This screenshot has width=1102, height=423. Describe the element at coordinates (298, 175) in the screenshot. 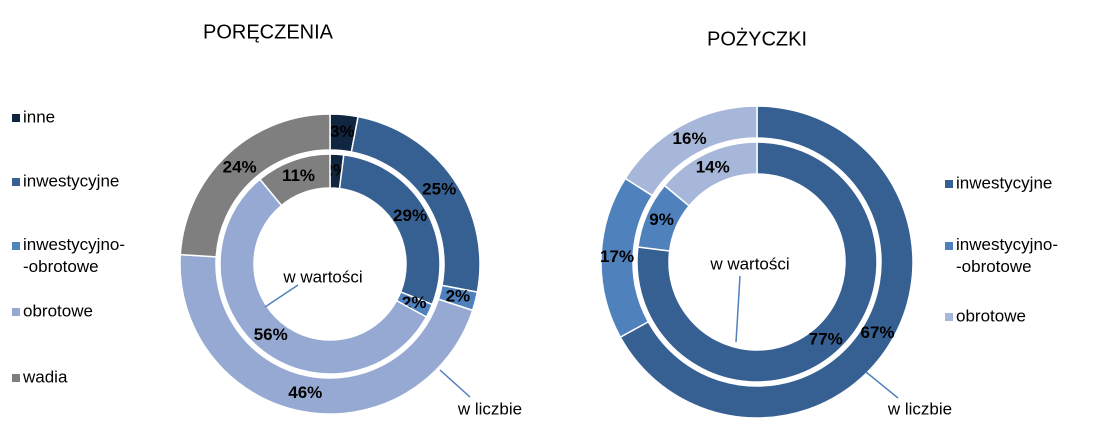

I see `data-label: 11%` at that location.